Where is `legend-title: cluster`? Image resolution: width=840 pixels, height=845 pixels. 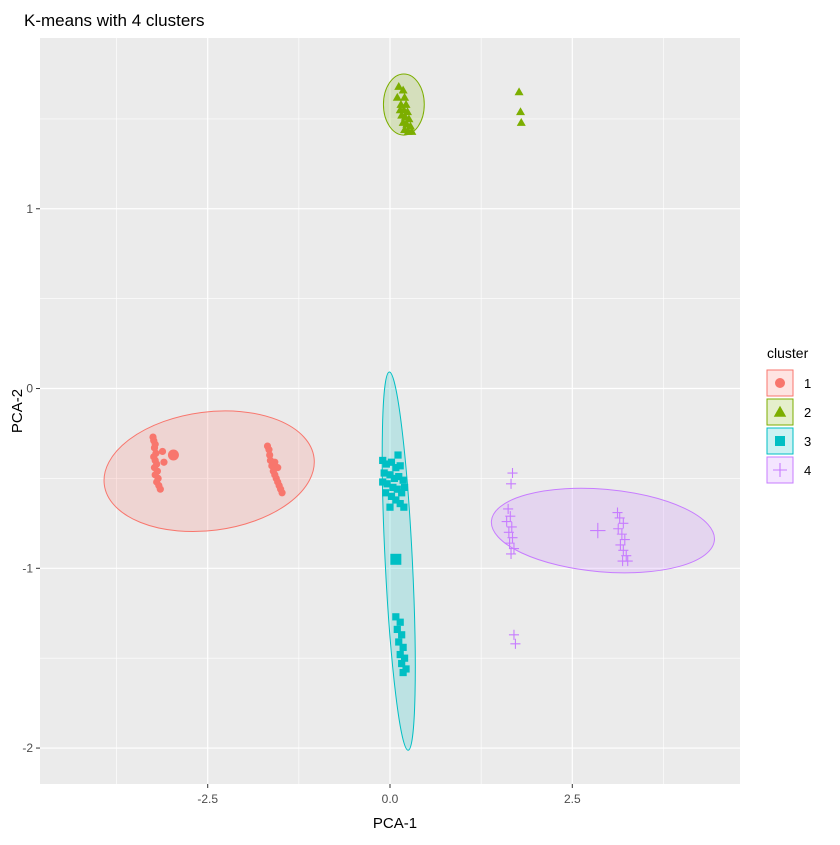
legend-title: cluster is located at coordinates (788, 353).